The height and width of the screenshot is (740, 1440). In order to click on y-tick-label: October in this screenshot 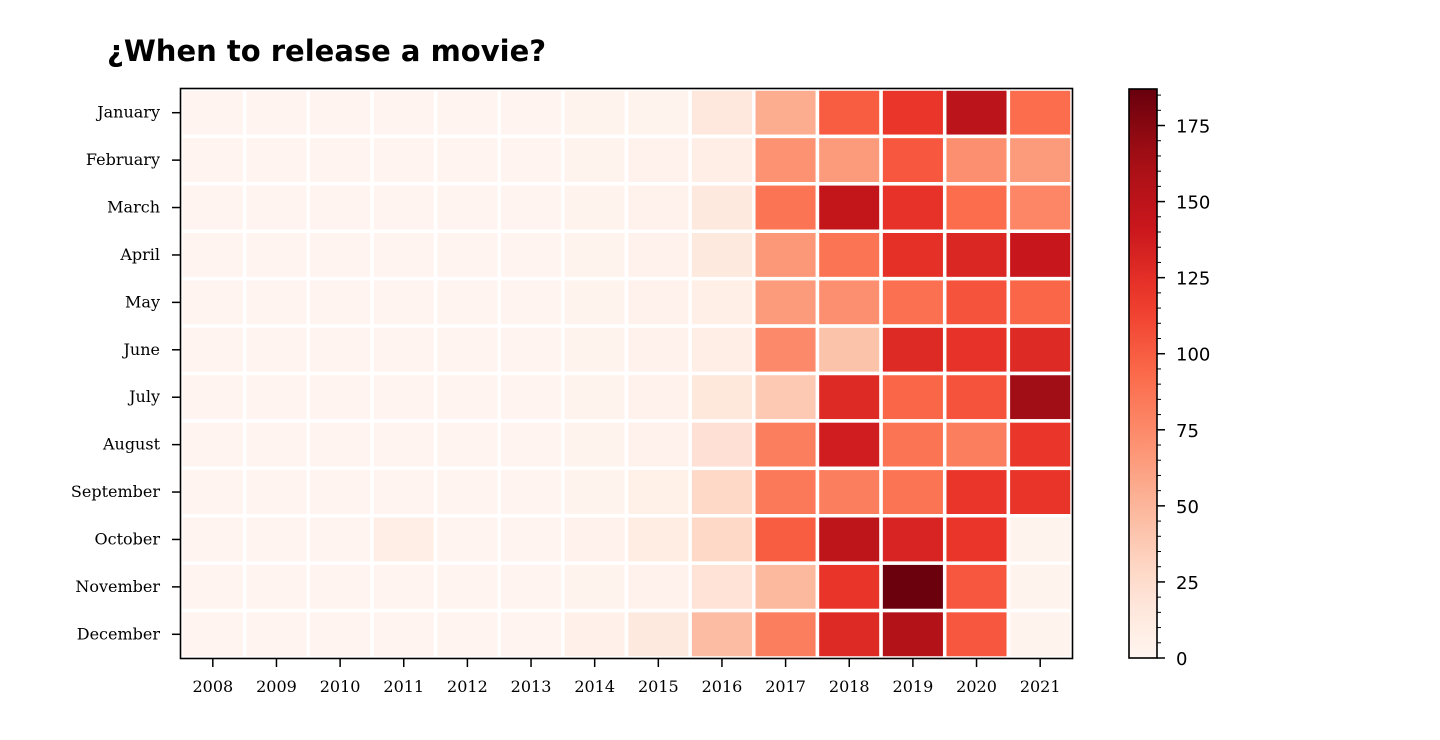, I will do `click(128, 538)`.